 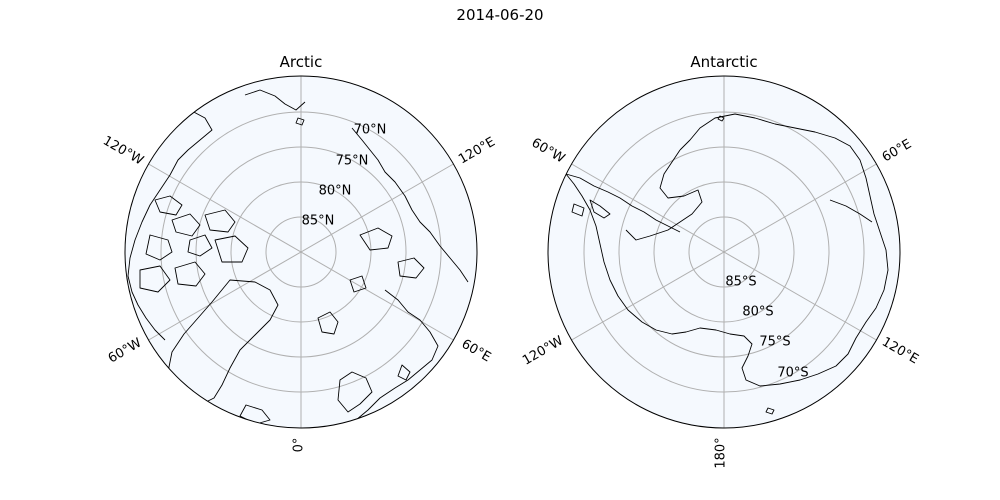 I want to click on arctic-lat-labels: 85°N 80°N 75°N 70°N, so click(x=344, y=176).